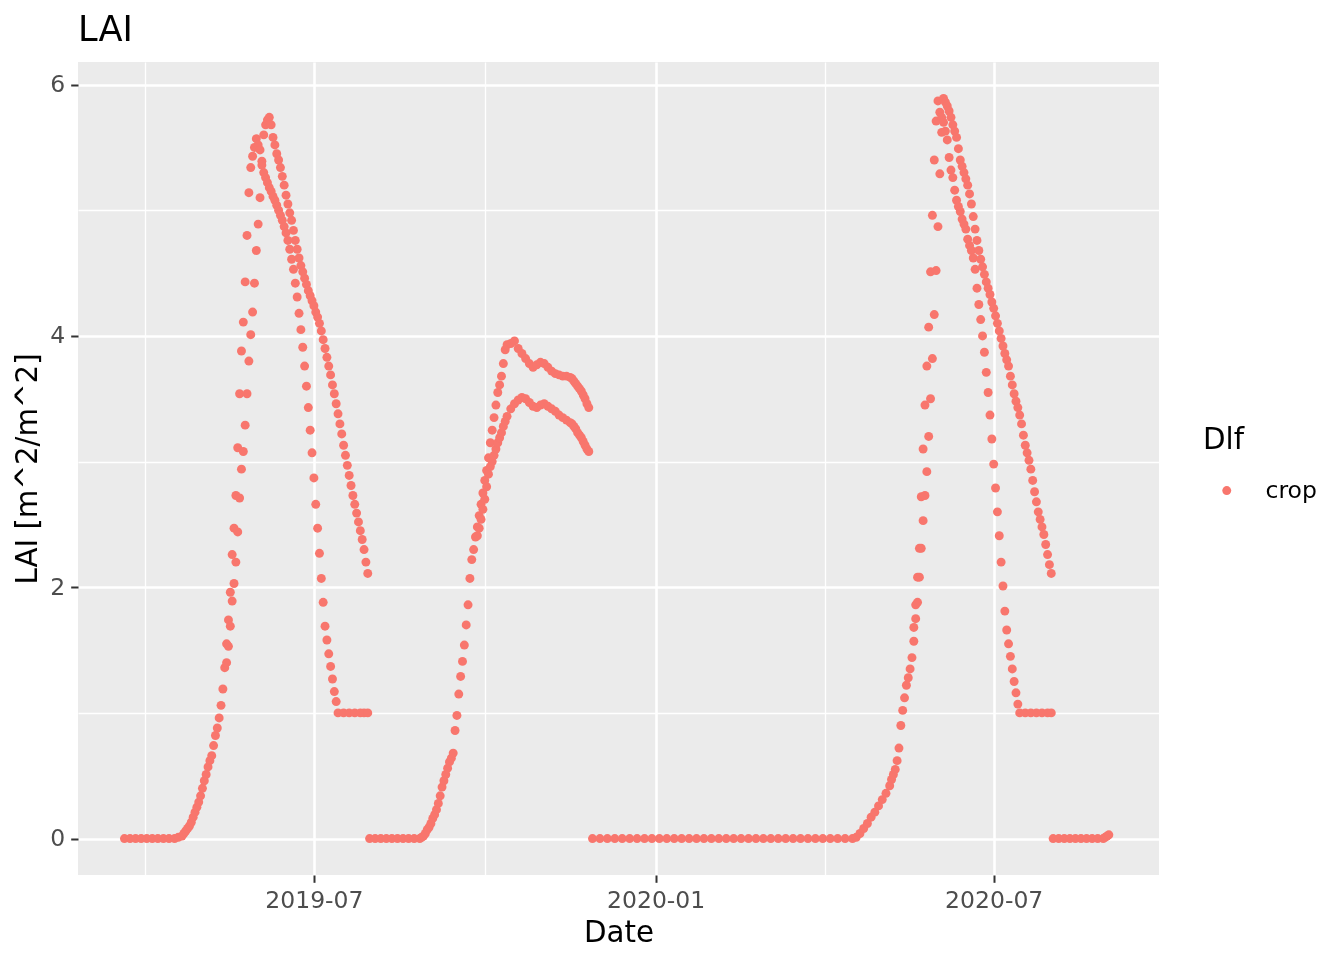 The height and width of the screenshot is (960, 1344). I want to click on chart-title: LAI, so click(105, 28).